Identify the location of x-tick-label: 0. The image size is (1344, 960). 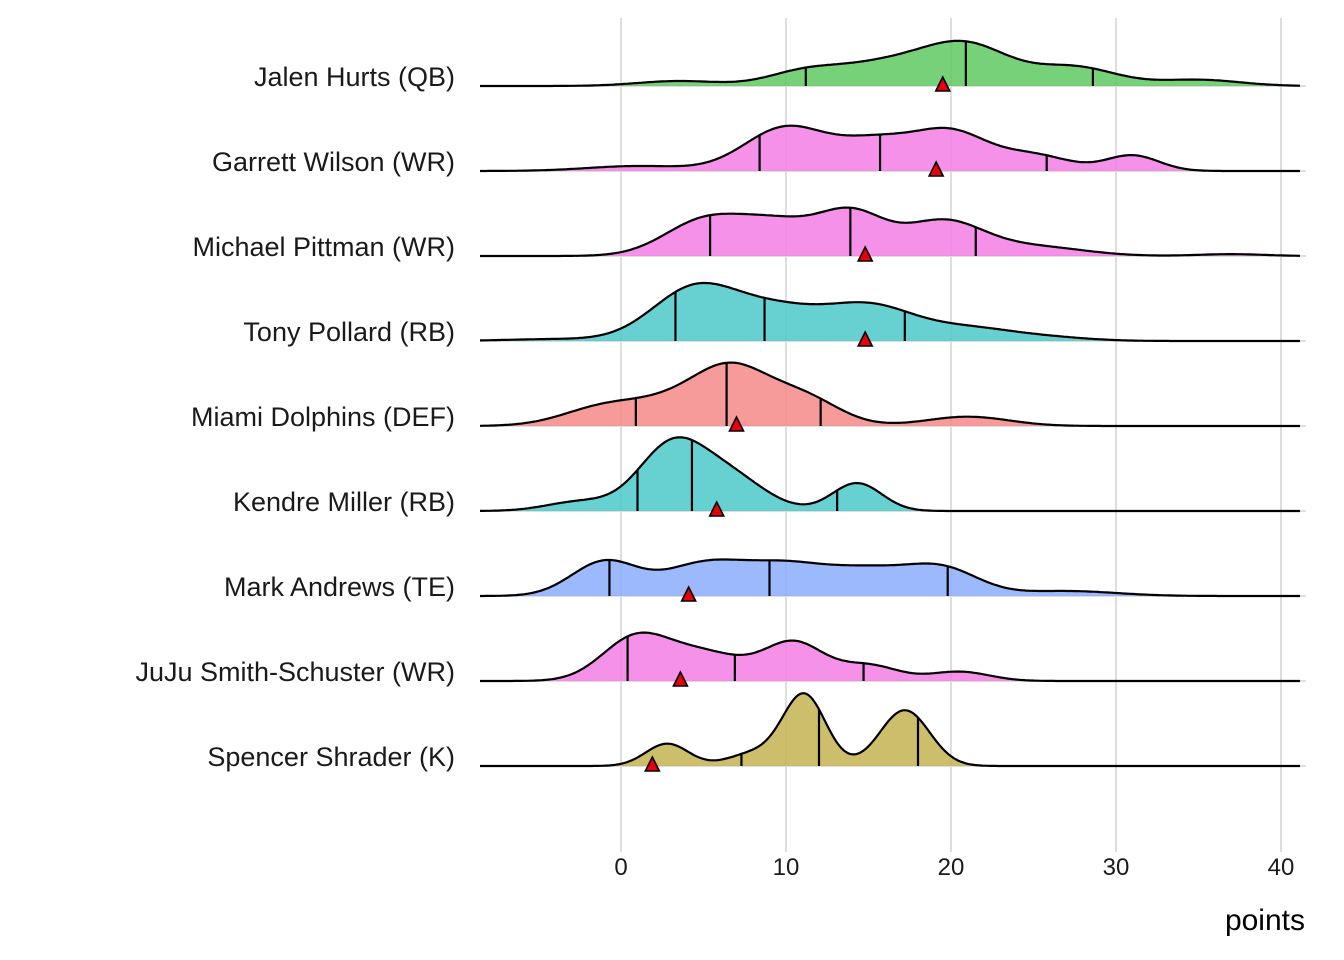
(620, 867).